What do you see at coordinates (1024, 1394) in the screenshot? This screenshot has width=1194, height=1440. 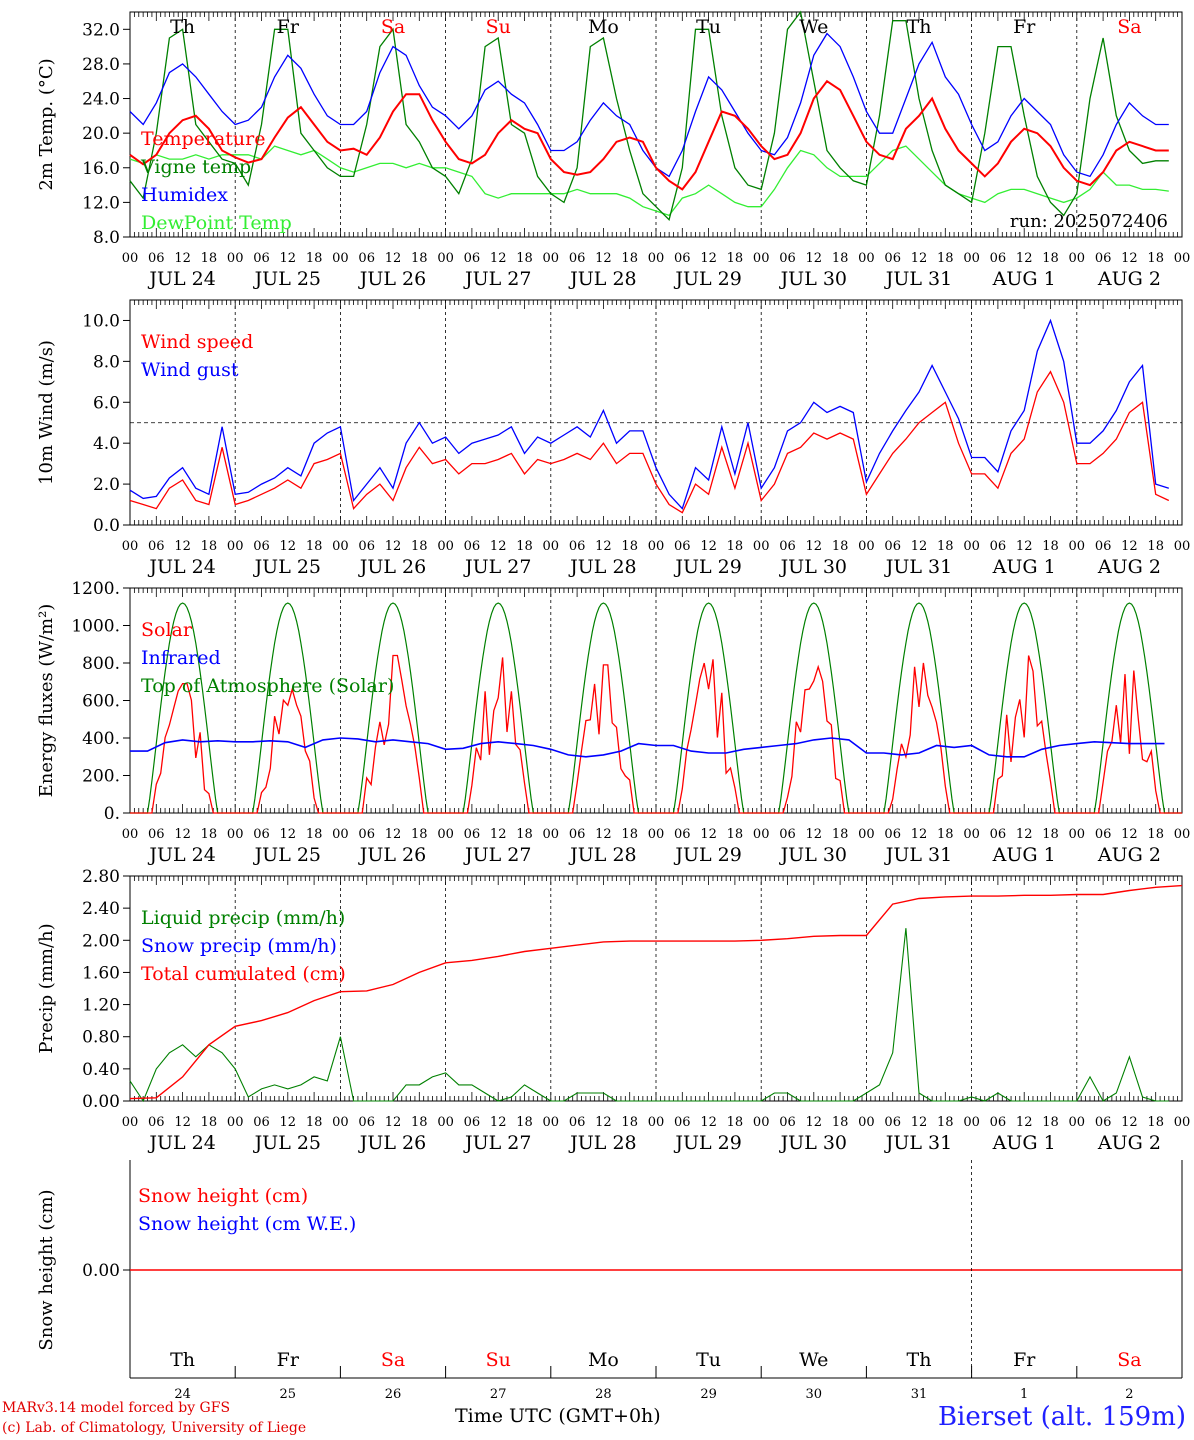 I see `day-number-label: 1` at bounding box center [1024, 1394].